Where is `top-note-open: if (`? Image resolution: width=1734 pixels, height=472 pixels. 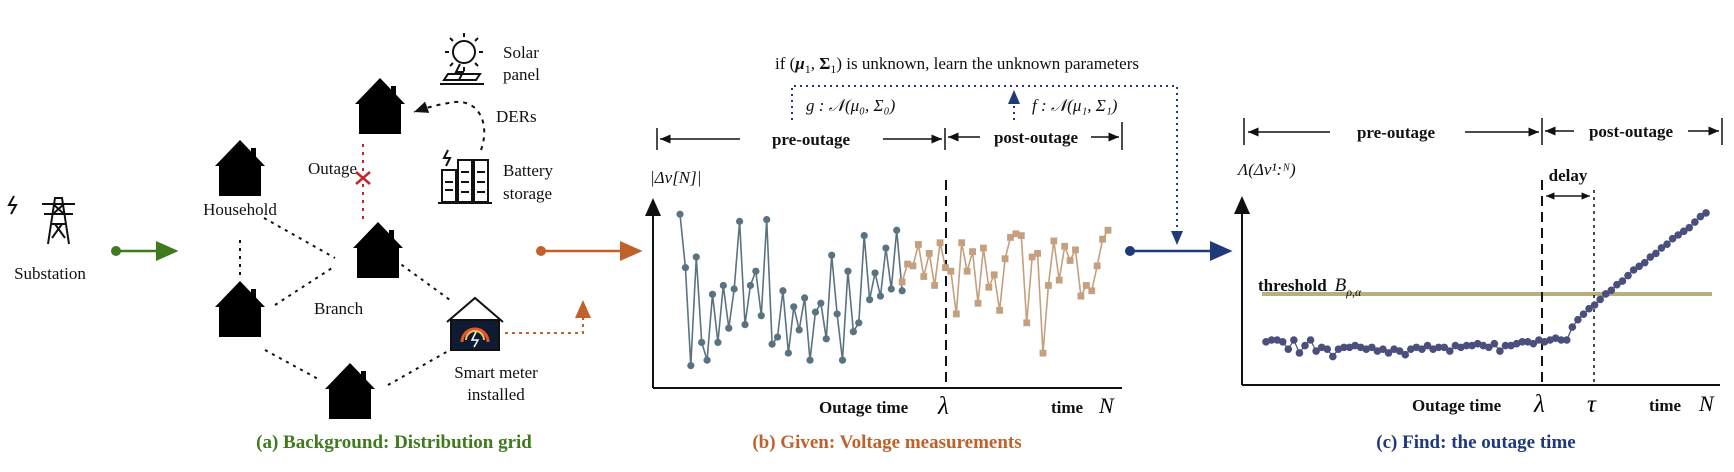
top-note-open: if ( is located at coordinates (785, 63).